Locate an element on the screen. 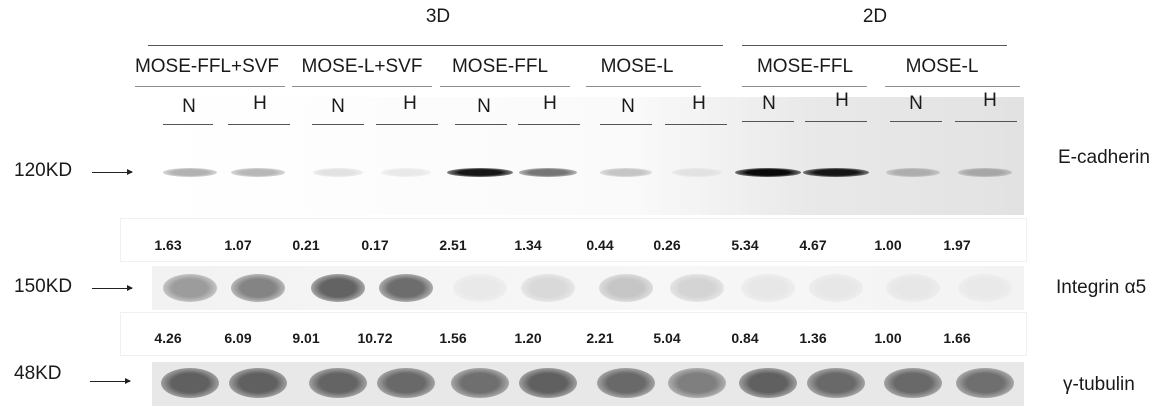 The image size is (1174, 407). group-3d-line is located at coordinates (435, 45).